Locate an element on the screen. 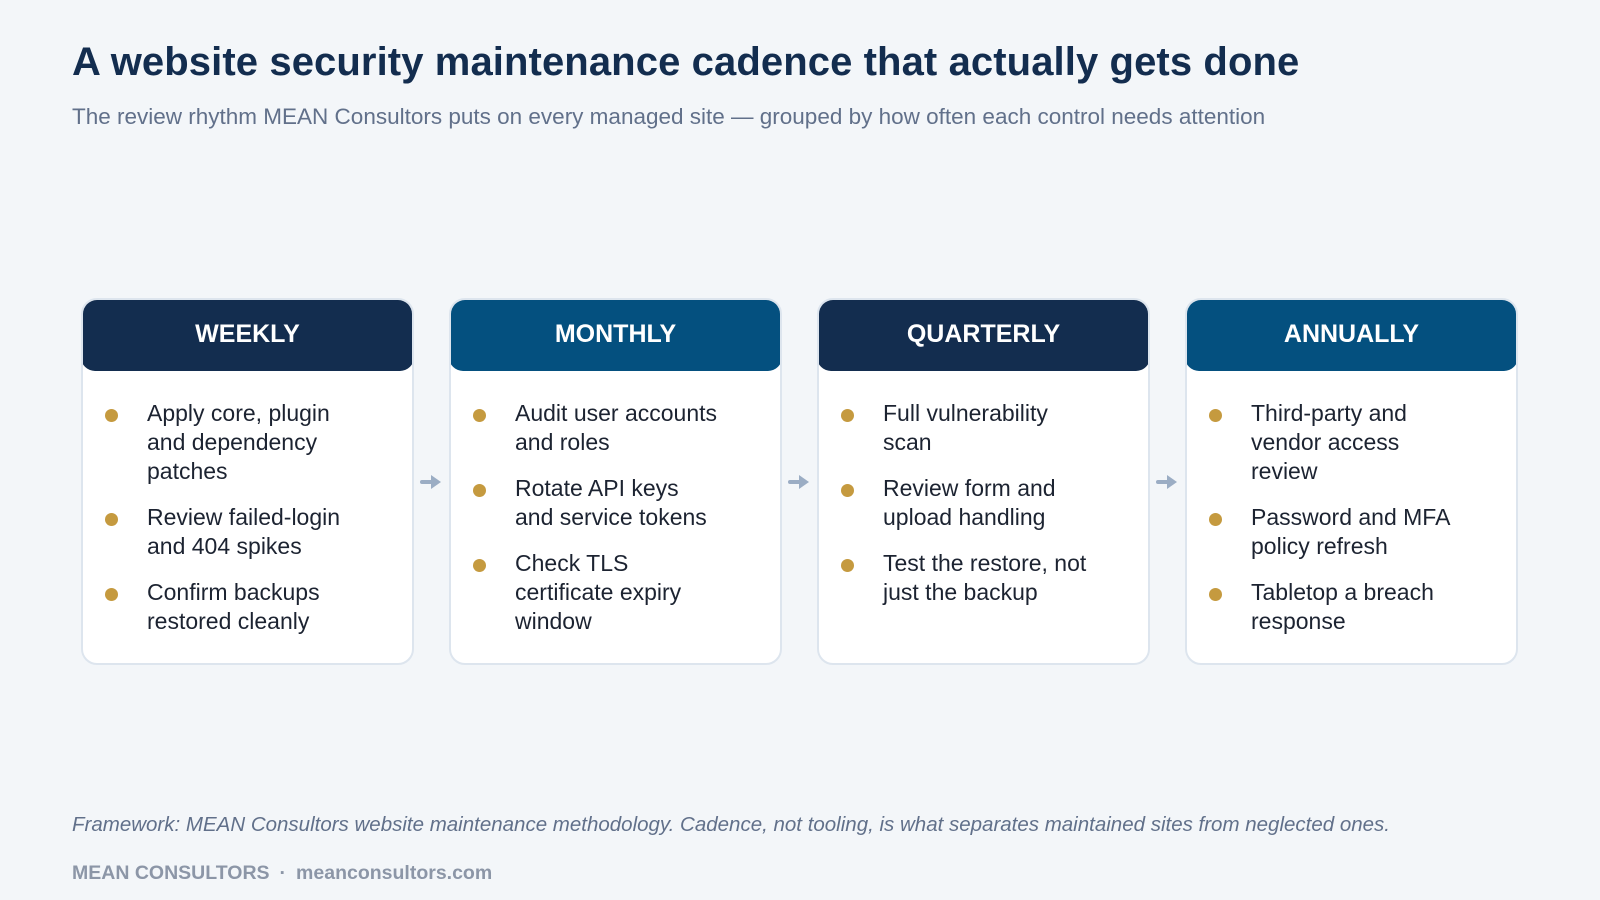  website-link: meanconsultors.com is located at coordinates (394, 873).